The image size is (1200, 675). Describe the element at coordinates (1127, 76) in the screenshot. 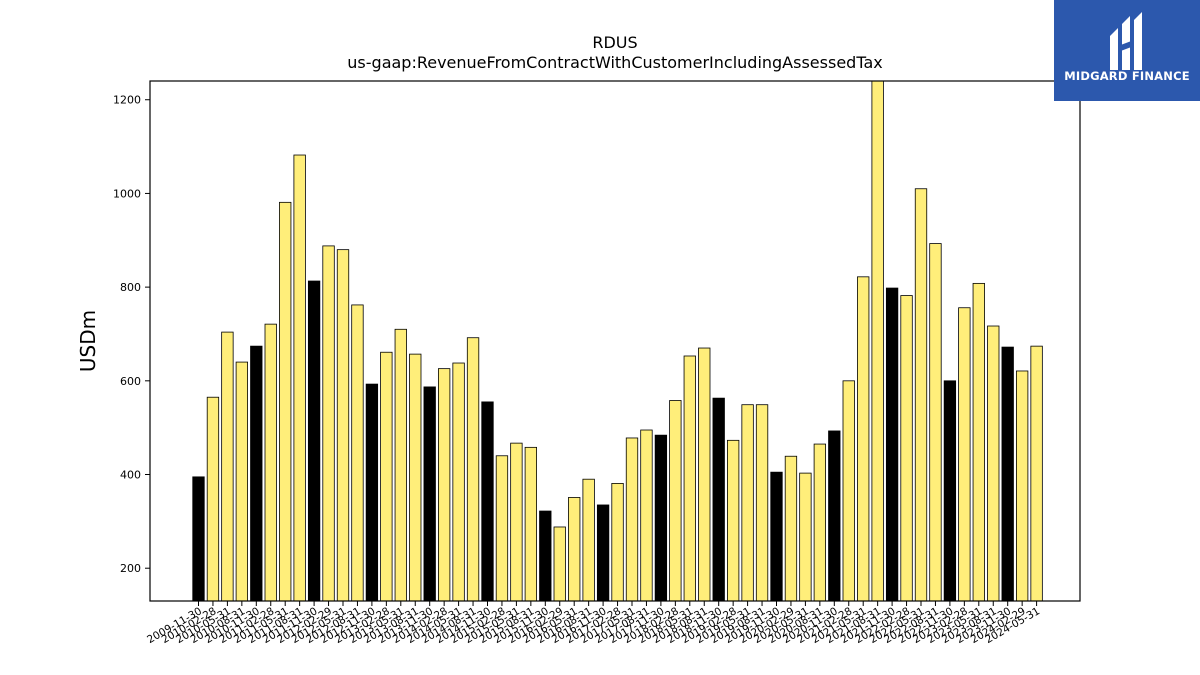

I see `logo-text: MIDGARD FINANCE` at that location.